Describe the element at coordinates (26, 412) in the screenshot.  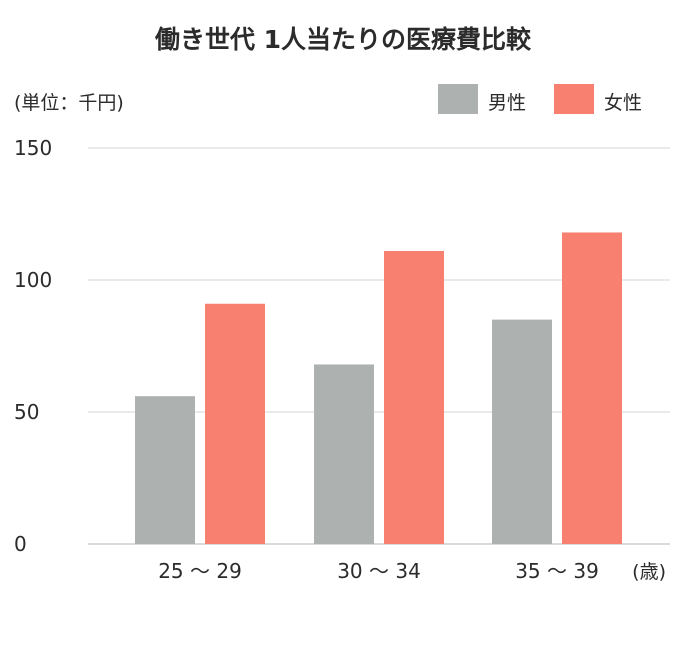
I see `y-tick-label-50: 50` at that location.